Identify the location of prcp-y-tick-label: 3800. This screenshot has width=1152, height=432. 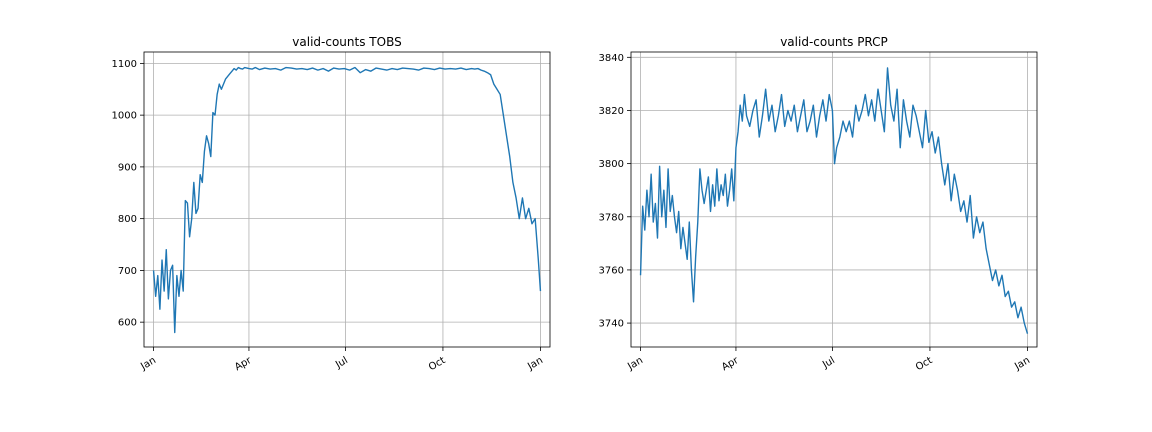
(611, 164).